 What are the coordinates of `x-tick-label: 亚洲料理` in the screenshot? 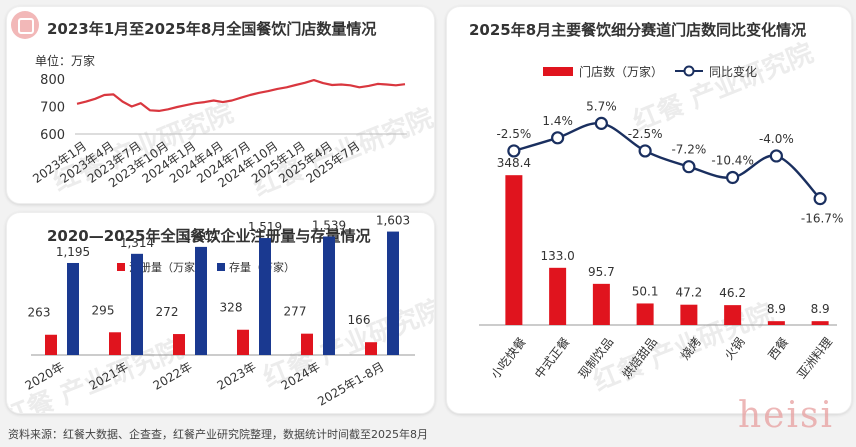 It's located at (814, 358).